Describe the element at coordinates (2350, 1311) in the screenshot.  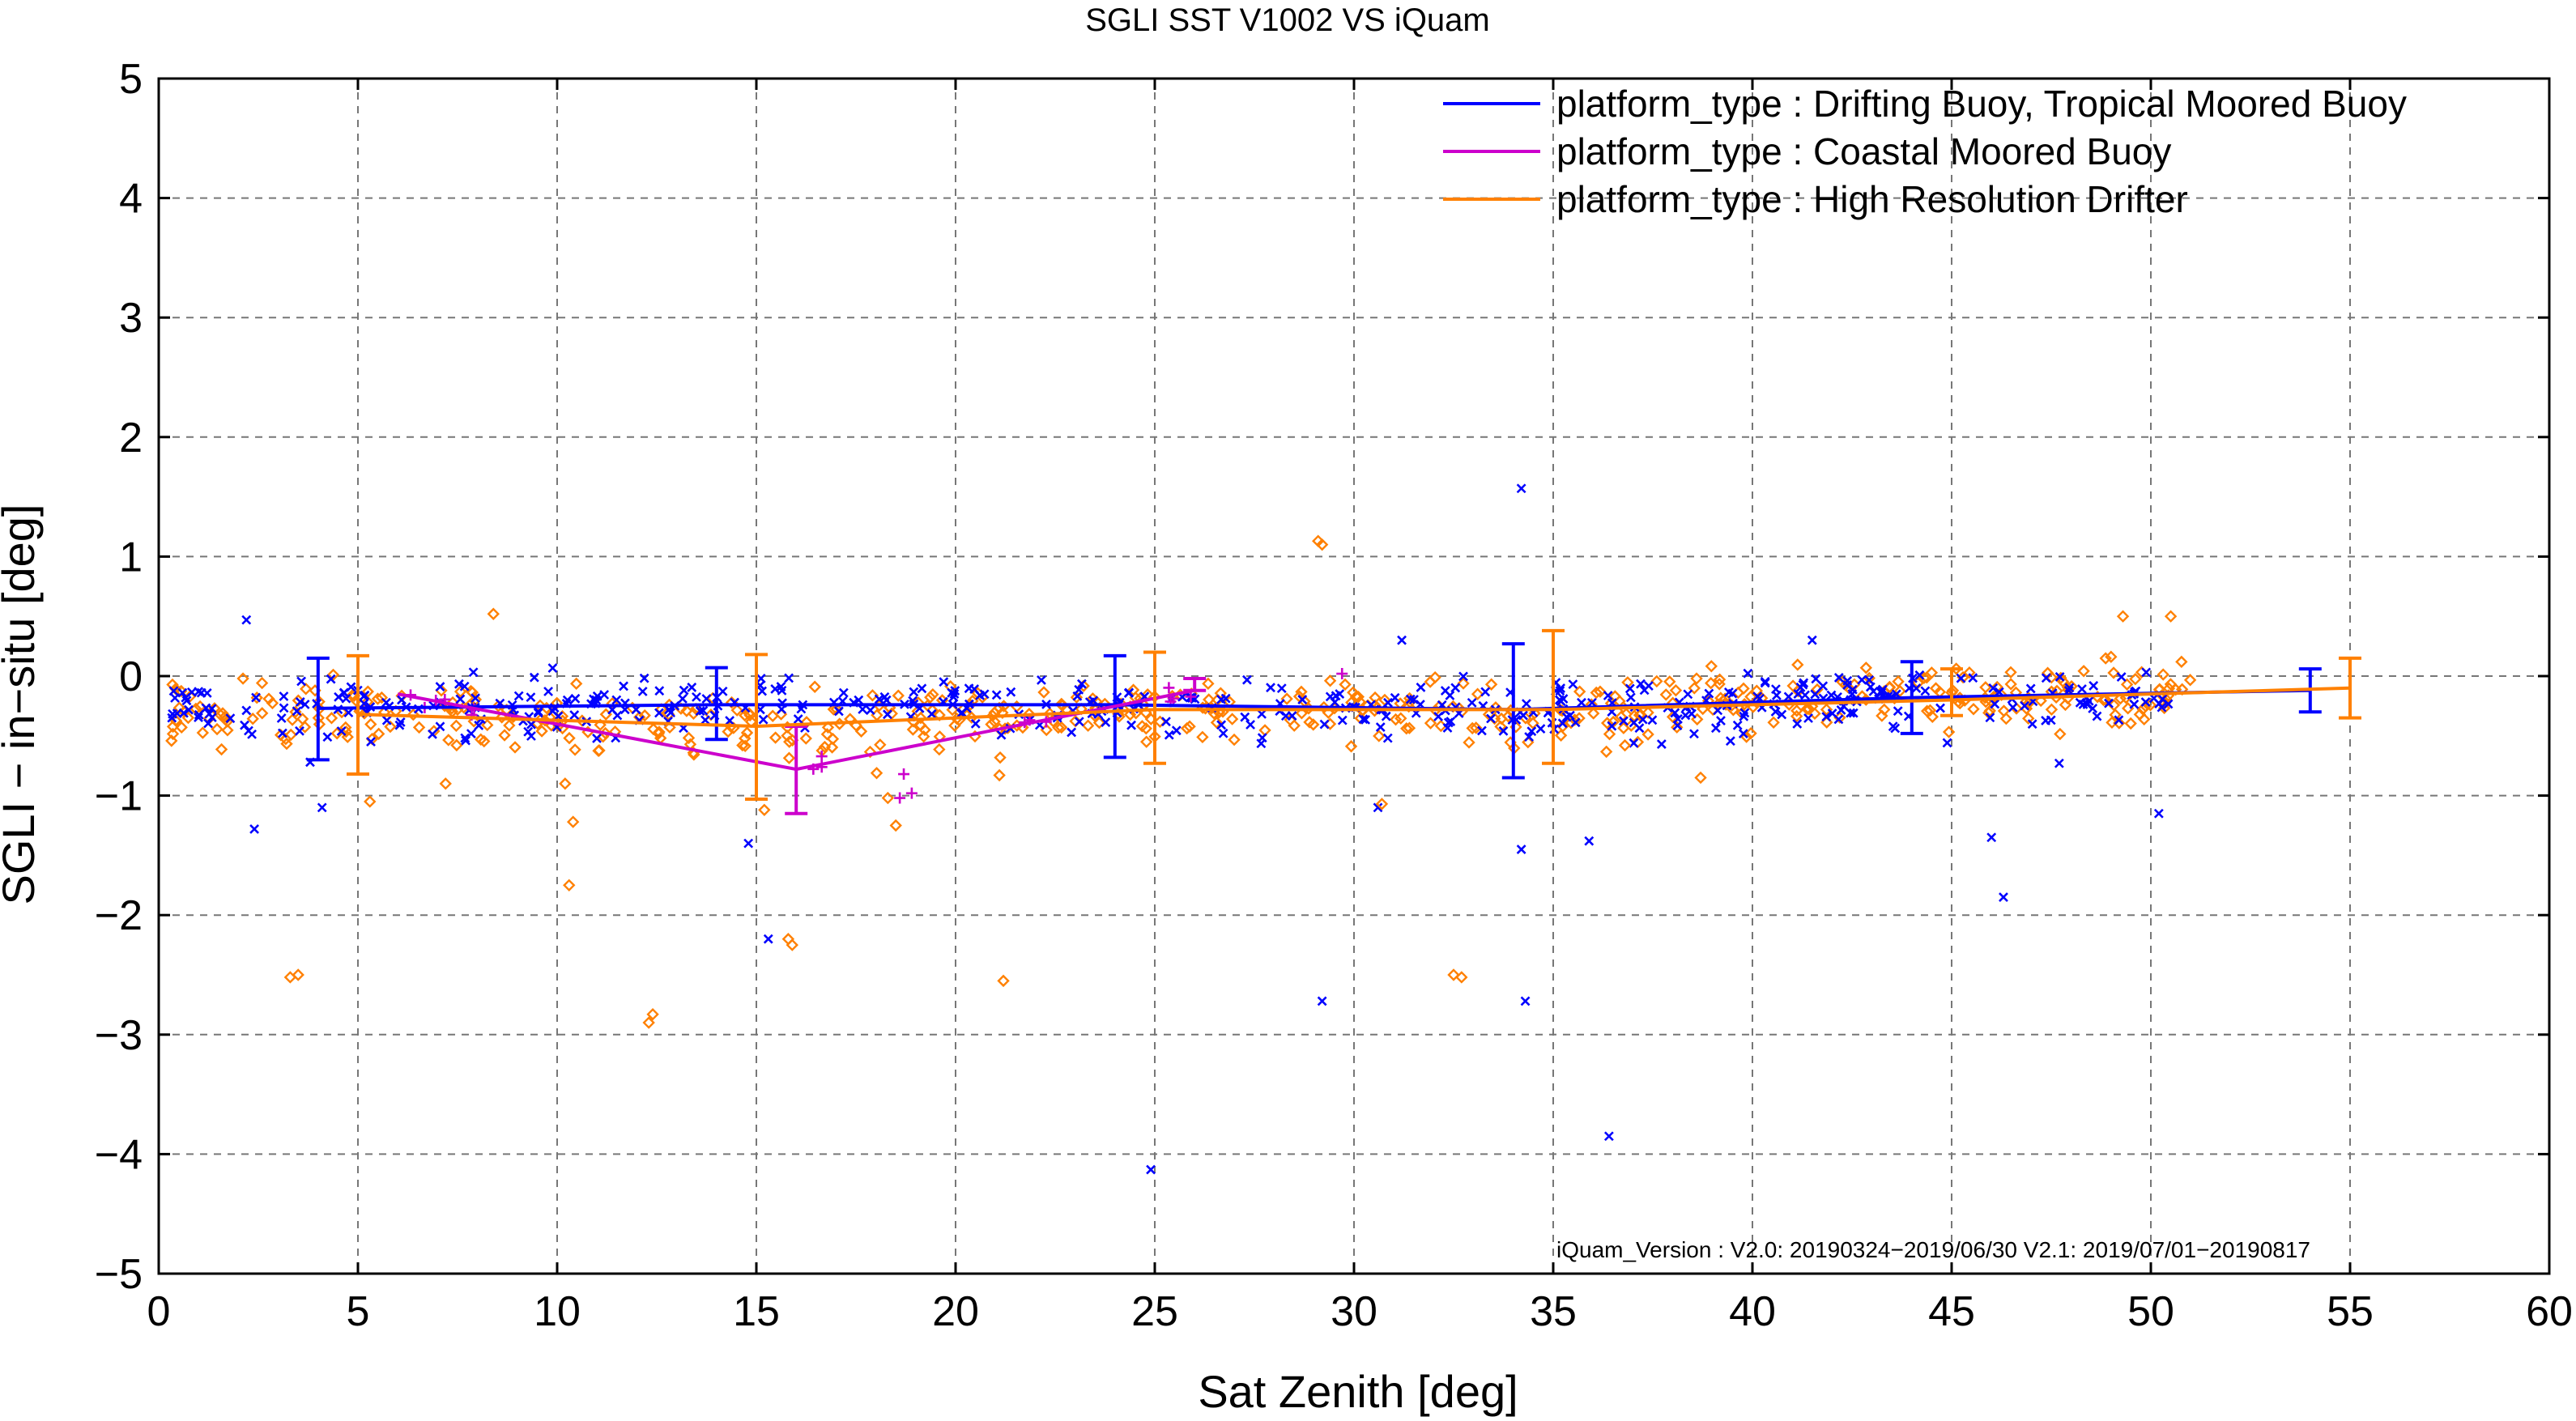
I see `x-tick-label: 55` at that location.